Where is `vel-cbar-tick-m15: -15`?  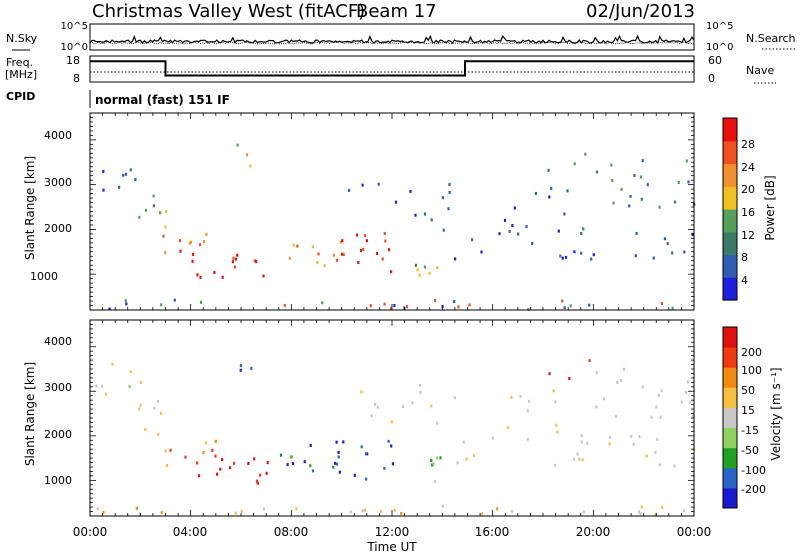 vel-cbar-tick-m15: -15 is located at coordinates (750, 430).